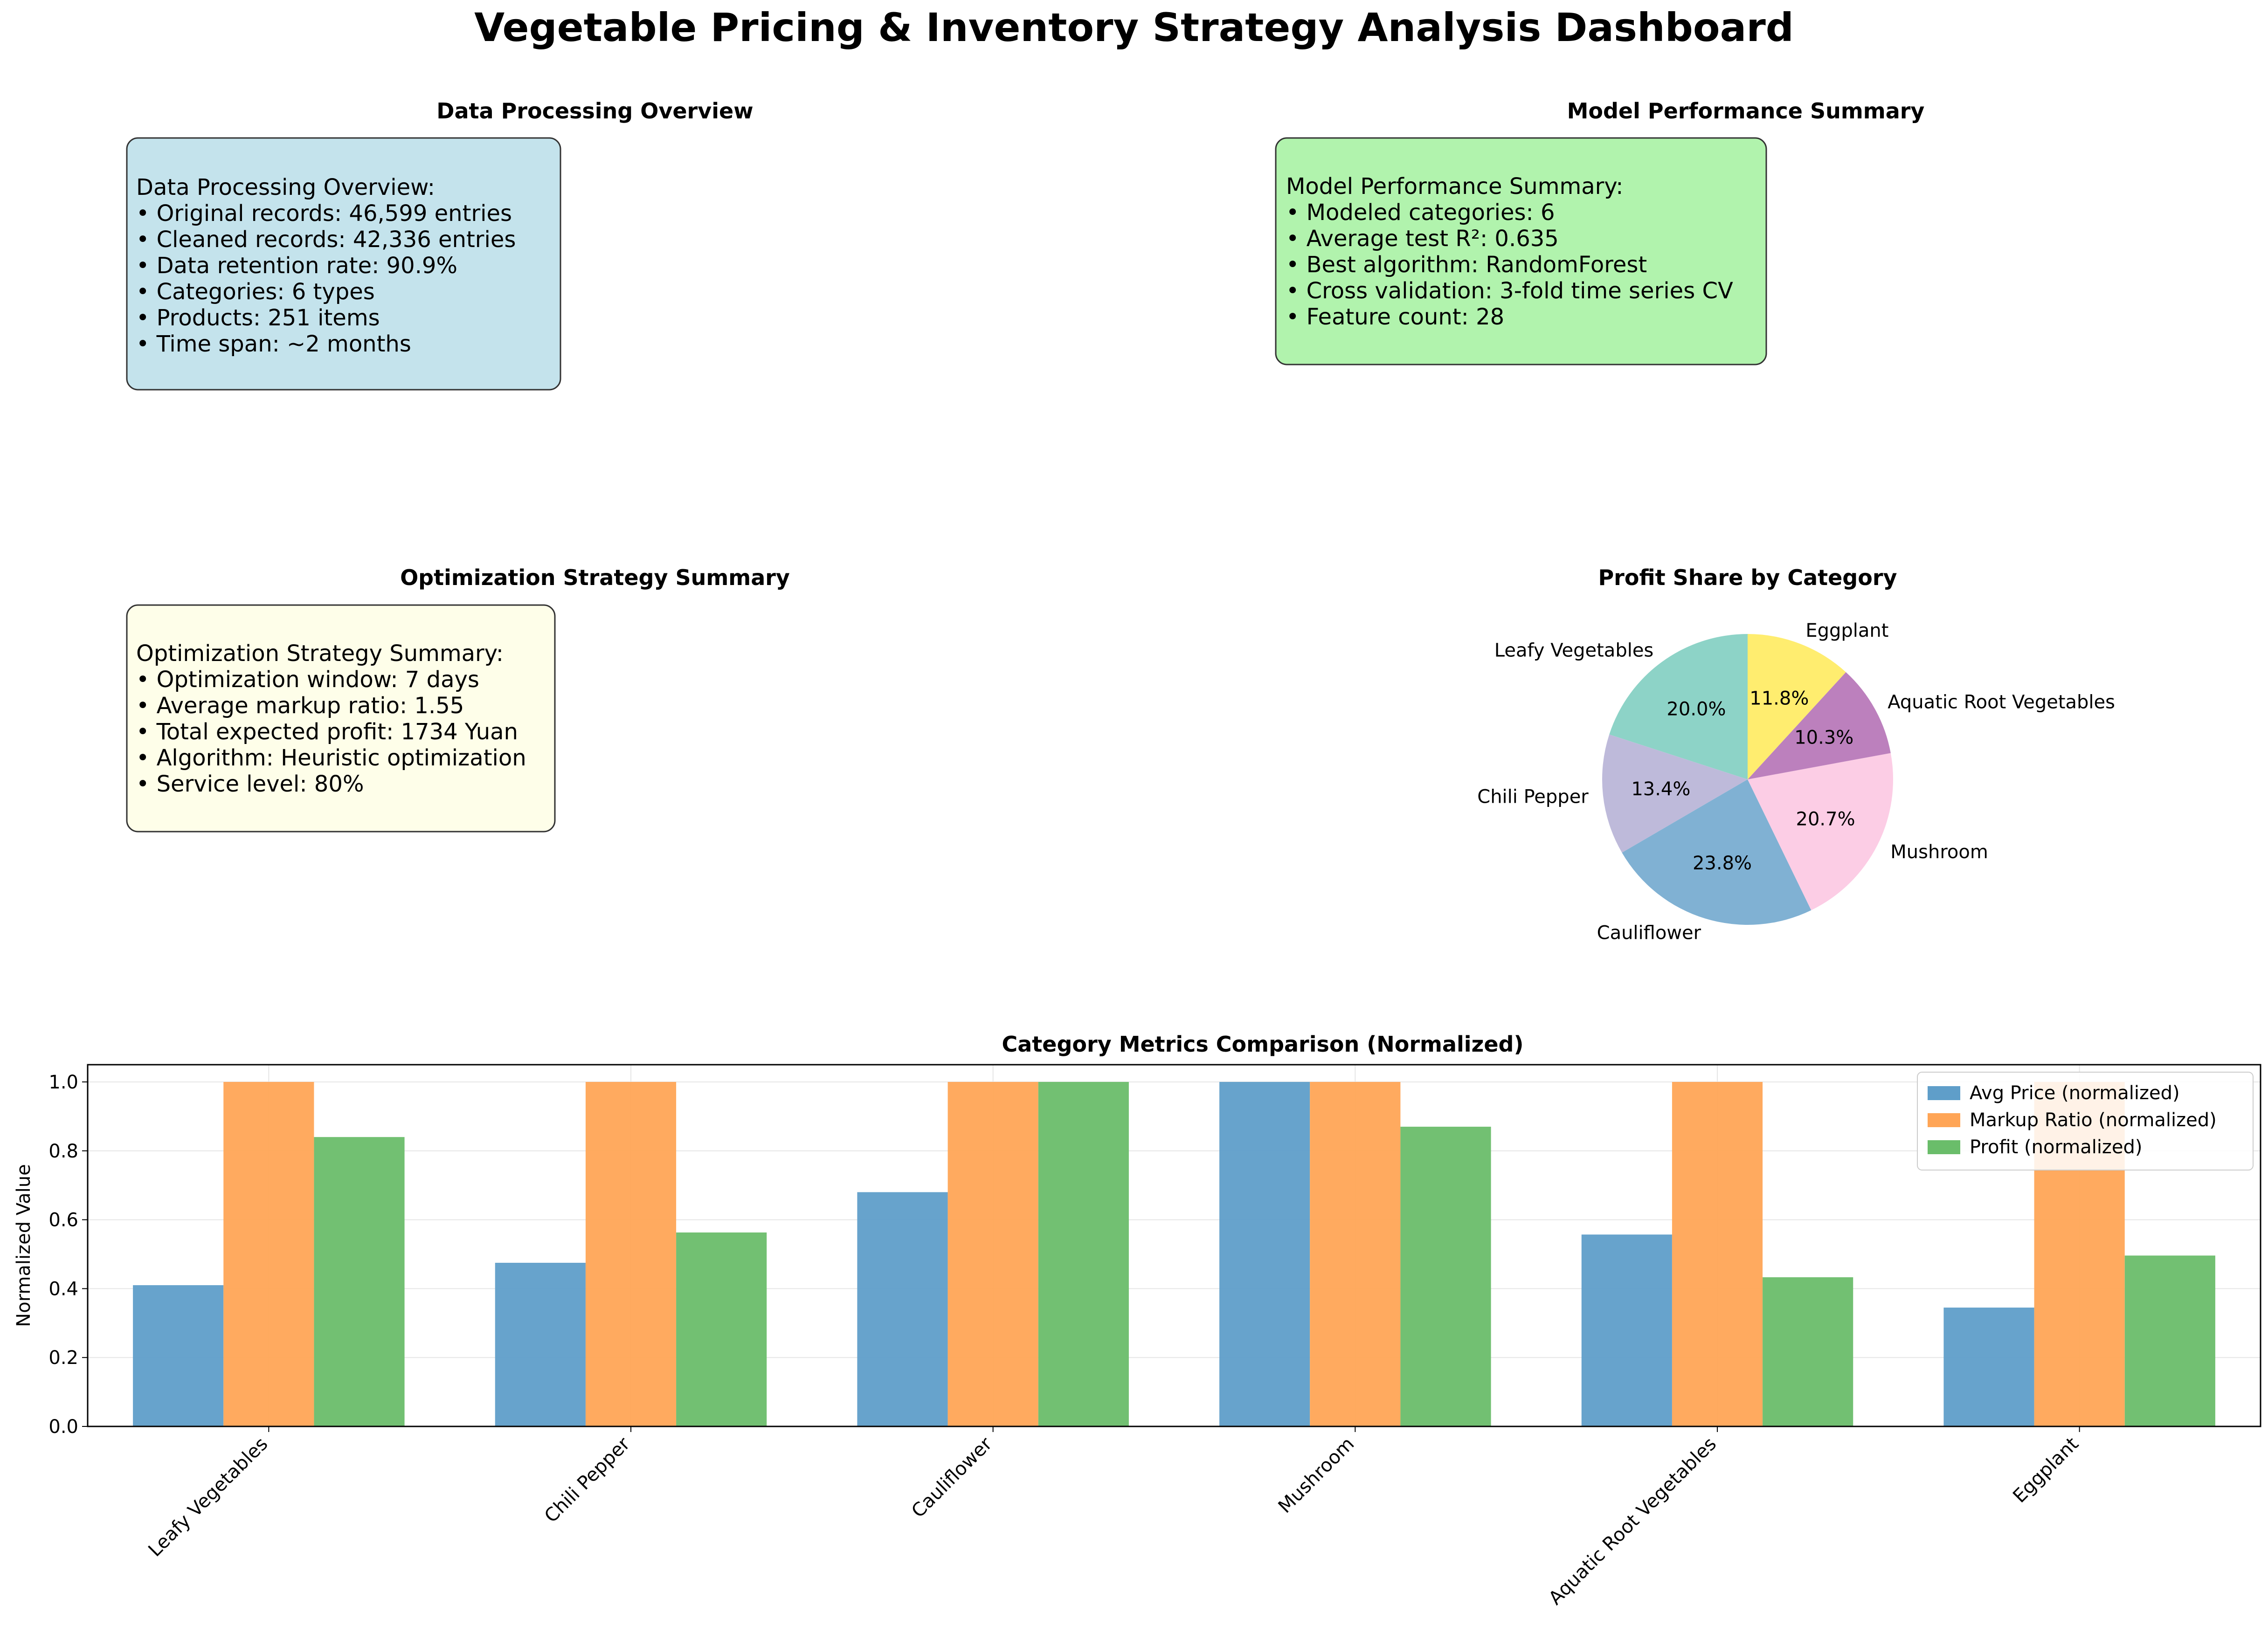 The image size is (2268, 1632). I want to click on y-tick-label: 0.6, so click(63, 1220).